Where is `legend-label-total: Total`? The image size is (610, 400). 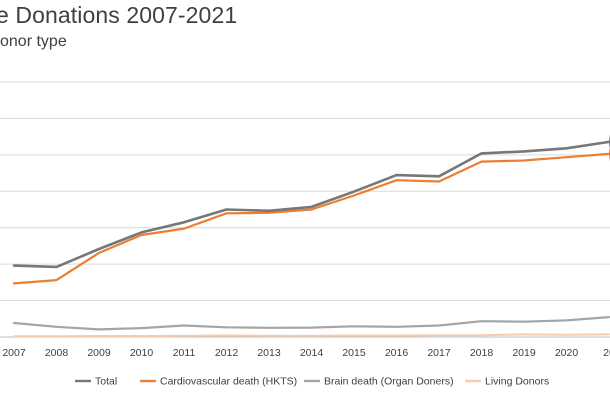 legend-label-total: Total is located at coordinates (106, 382).